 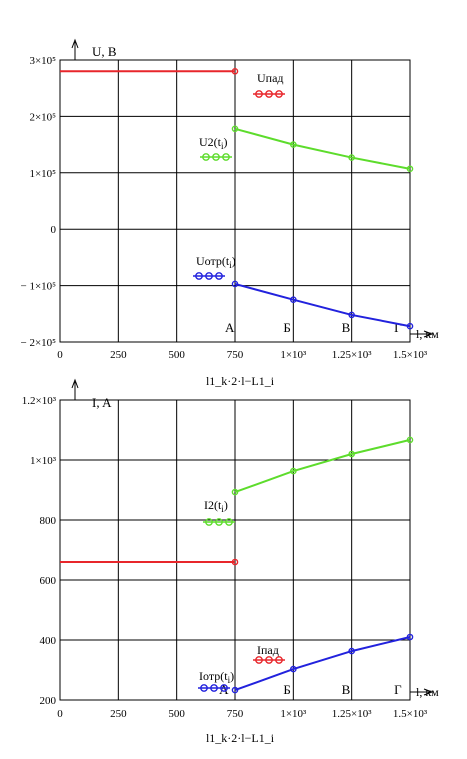 I want to click on y-axis-label: U, B, so click(x=104, y=51).